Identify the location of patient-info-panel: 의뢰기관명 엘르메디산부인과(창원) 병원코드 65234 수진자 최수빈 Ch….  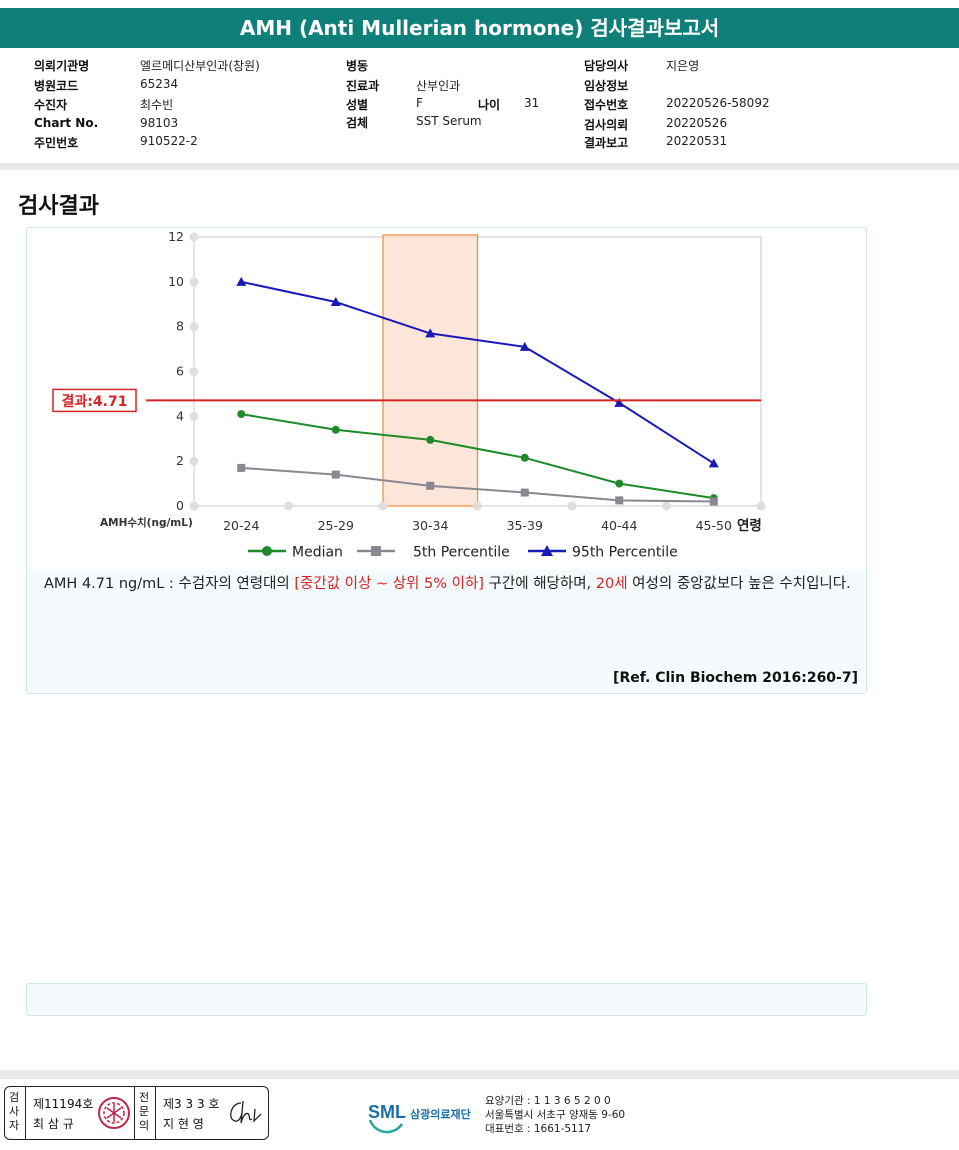
(479, 106).